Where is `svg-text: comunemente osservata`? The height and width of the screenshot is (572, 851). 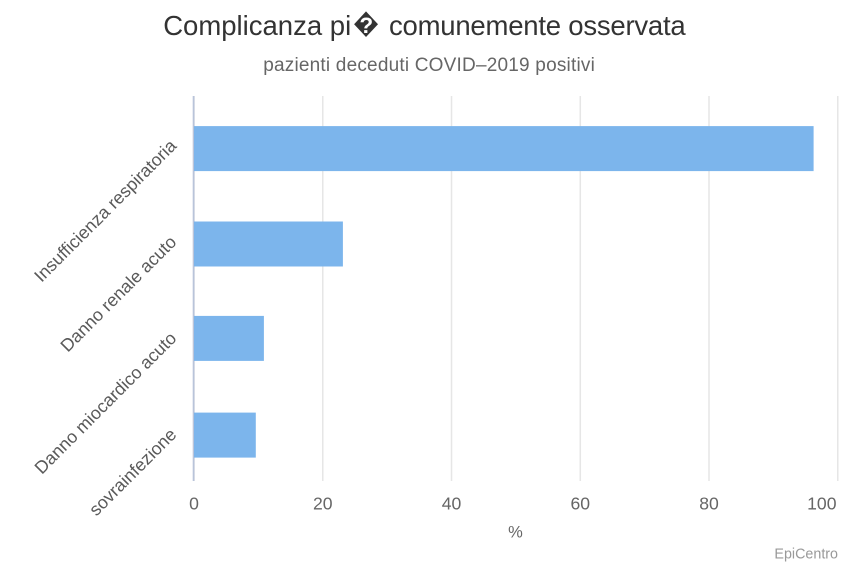 svg-text: comunemente osservata is located at coordinates (537, 25).